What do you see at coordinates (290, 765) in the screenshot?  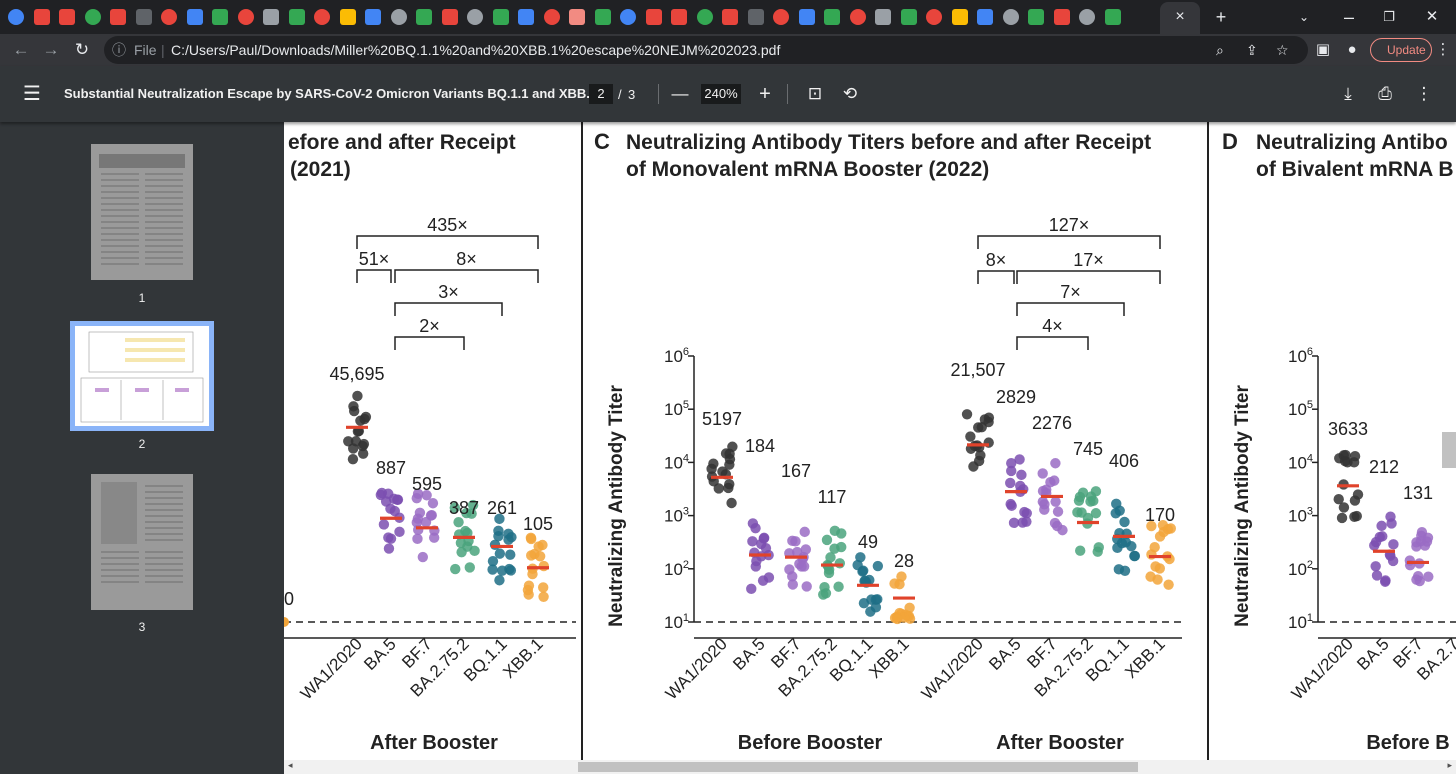 I see `scroll-left-icon: ◂` at bounding box center [290, 765].